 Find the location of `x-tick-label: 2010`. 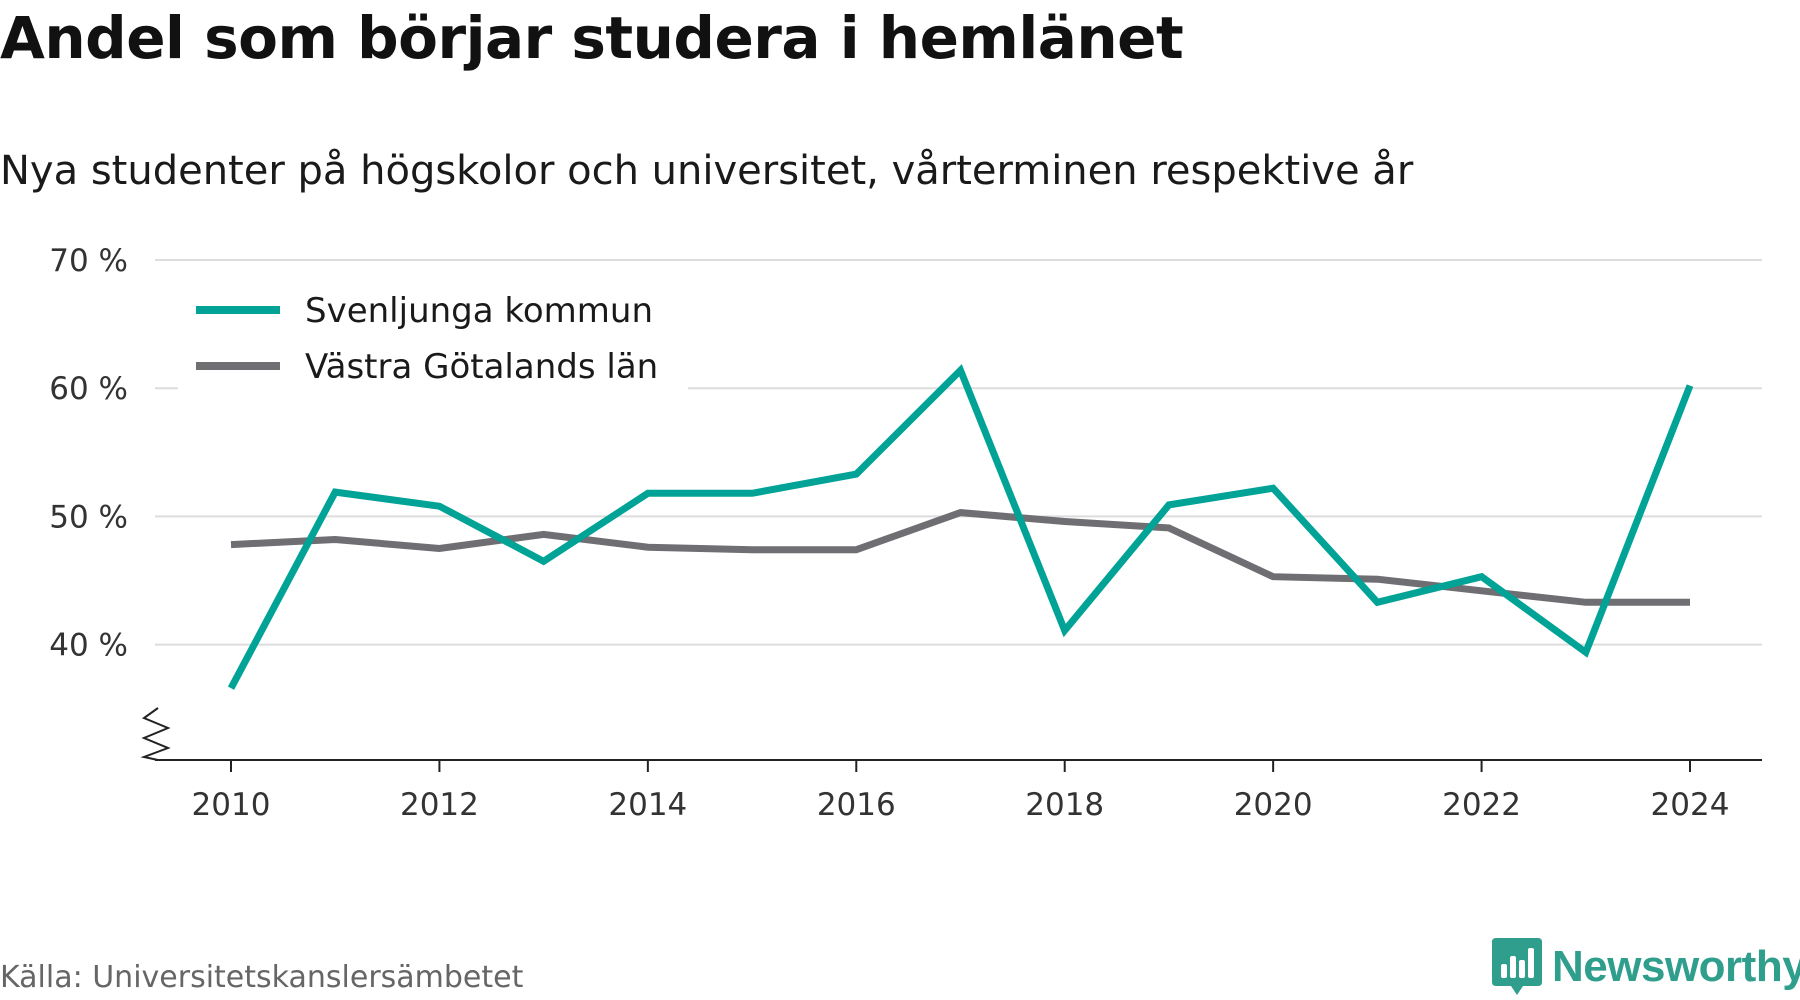

x-tick-label: 2010 is located at coordinates (231, 805).